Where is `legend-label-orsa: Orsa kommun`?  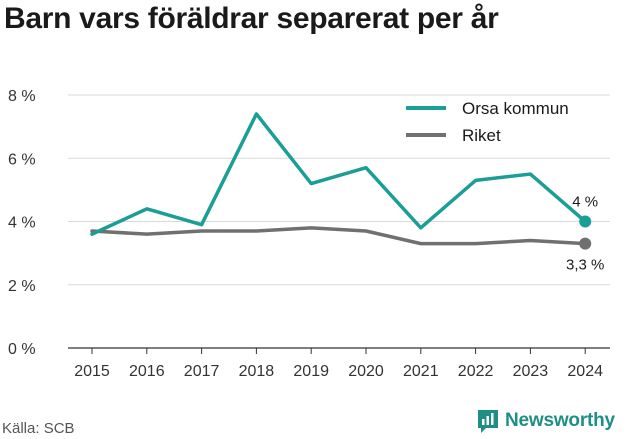
legend-label-orsa: Orsa kommun is located at coordinates (515, 108).